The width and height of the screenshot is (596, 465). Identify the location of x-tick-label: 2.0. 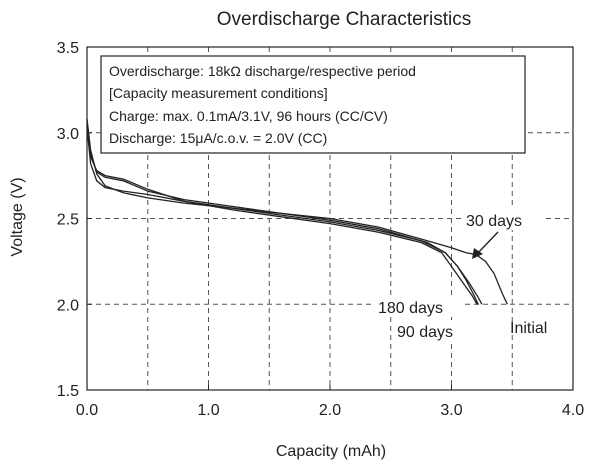
(330, 410).